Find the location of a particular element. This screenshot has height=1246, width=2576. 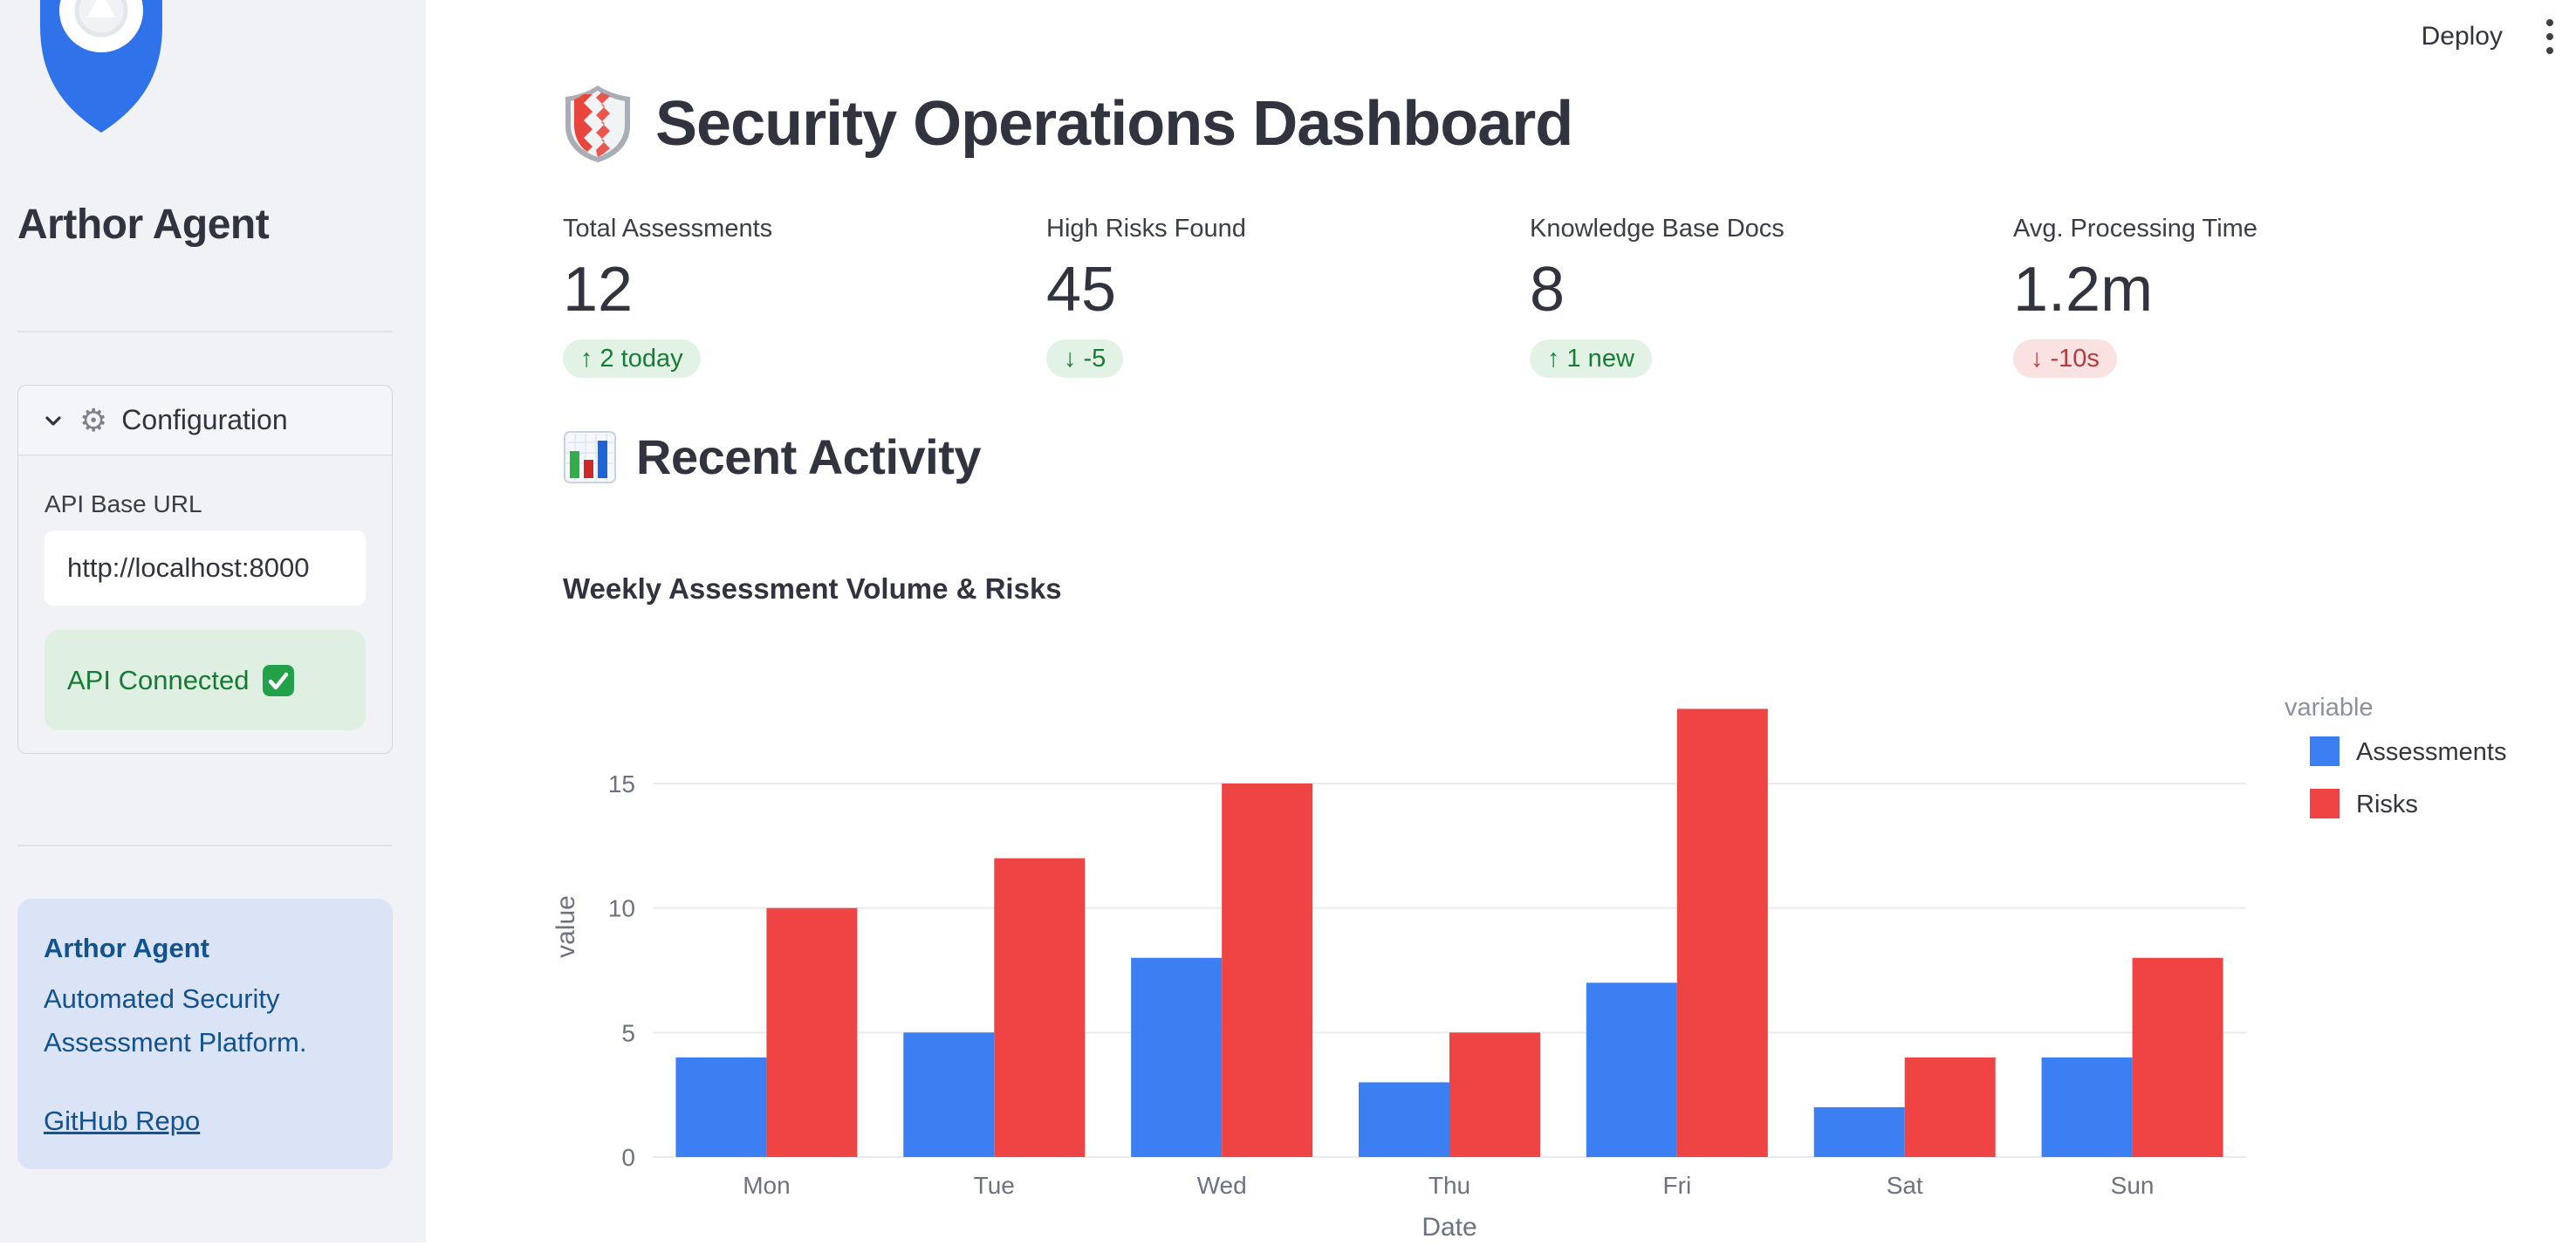

github-repo-link: GitHub Repo is located at coordinates (123, 1121).